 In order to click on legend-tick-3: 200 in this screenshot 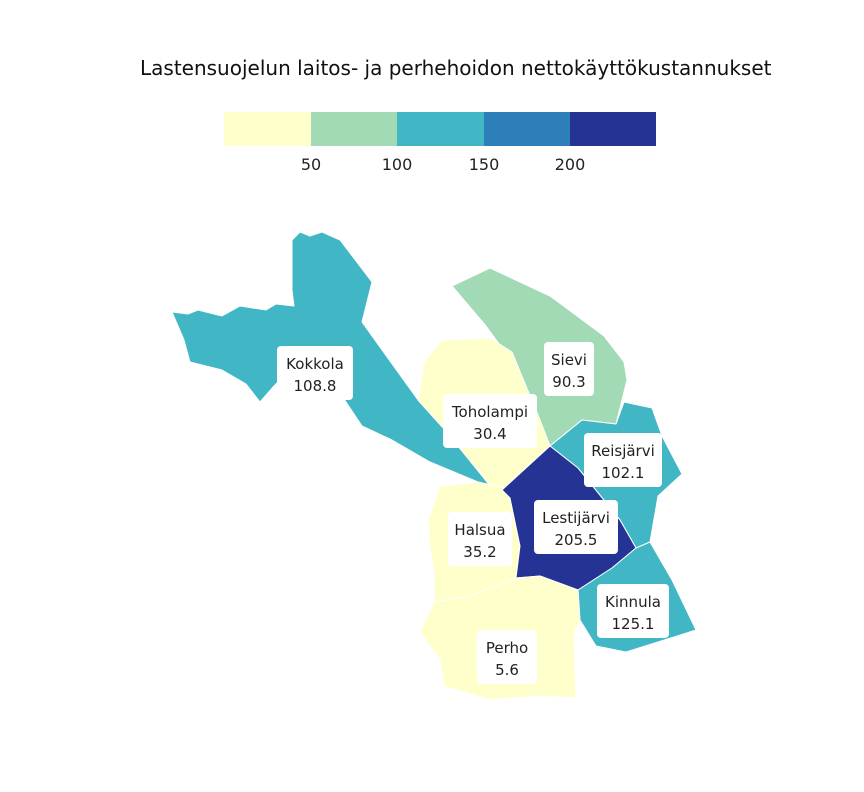, I will do `click(570, 164)`.